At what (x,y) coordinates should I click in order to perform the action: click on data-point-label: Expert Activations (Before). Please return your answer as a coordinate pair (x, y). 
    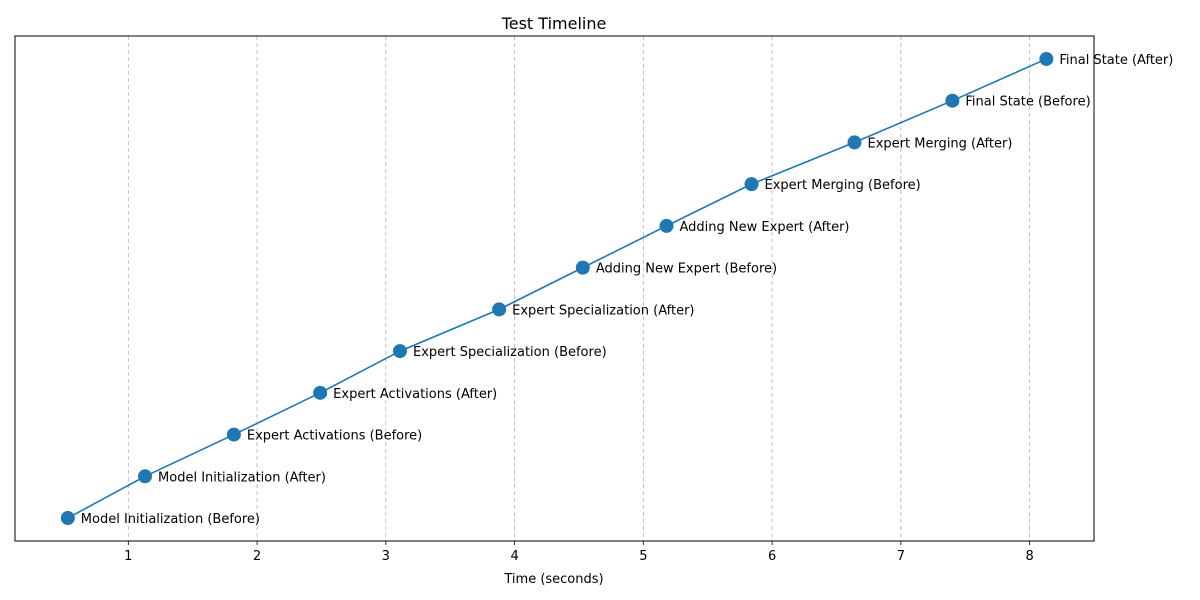
    Looking at the image, I should click on (334, 436).